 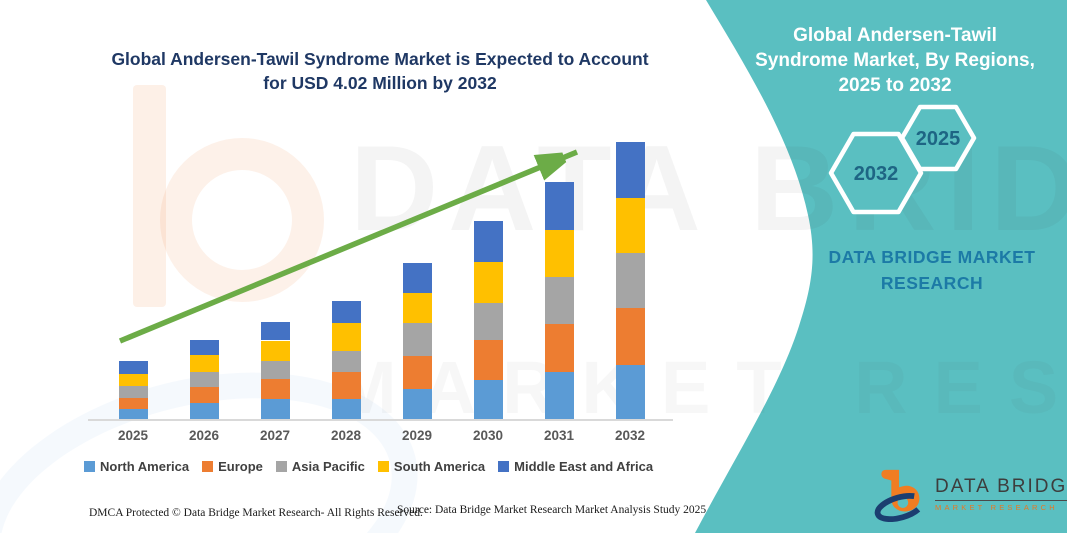 I want to click on bar-segment-2028-north-america, so click(x=346, y=409).